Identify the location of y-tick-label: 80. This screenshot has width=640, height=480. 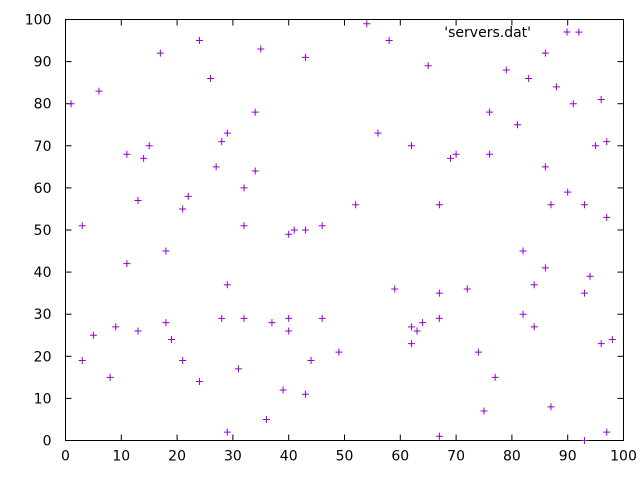
(43, 105).